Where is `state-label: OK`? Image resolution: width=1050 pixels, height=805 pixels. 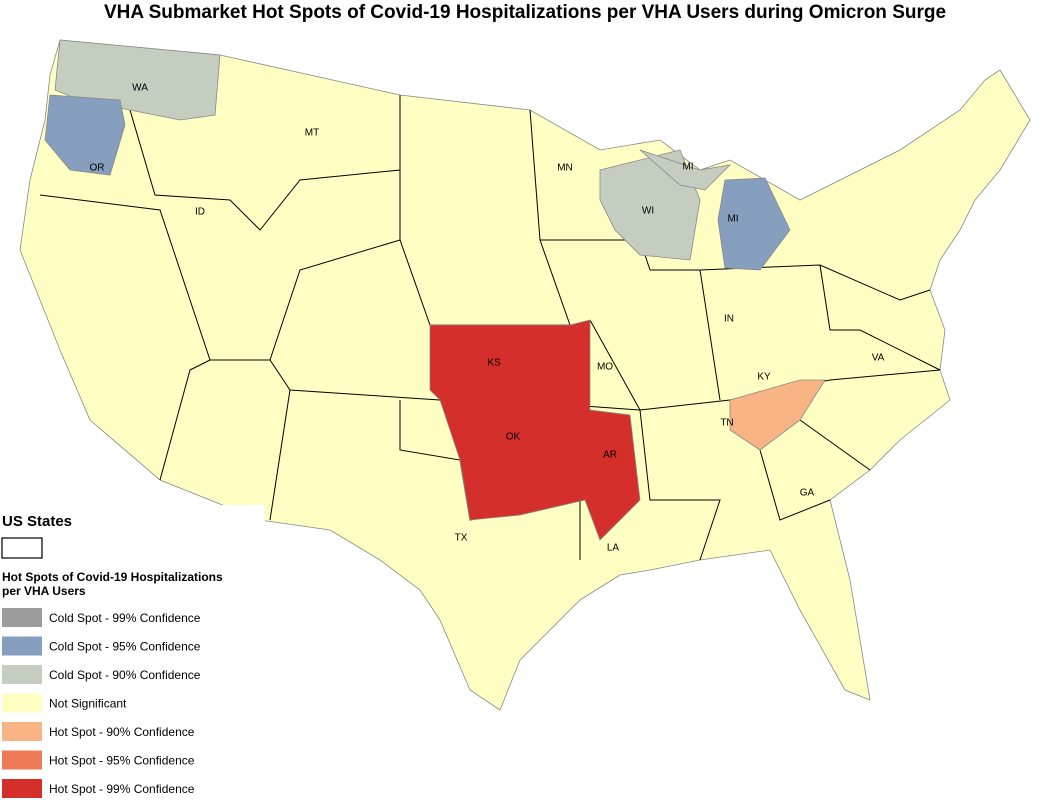
state-label: OK is located at coordinates (513, 437).